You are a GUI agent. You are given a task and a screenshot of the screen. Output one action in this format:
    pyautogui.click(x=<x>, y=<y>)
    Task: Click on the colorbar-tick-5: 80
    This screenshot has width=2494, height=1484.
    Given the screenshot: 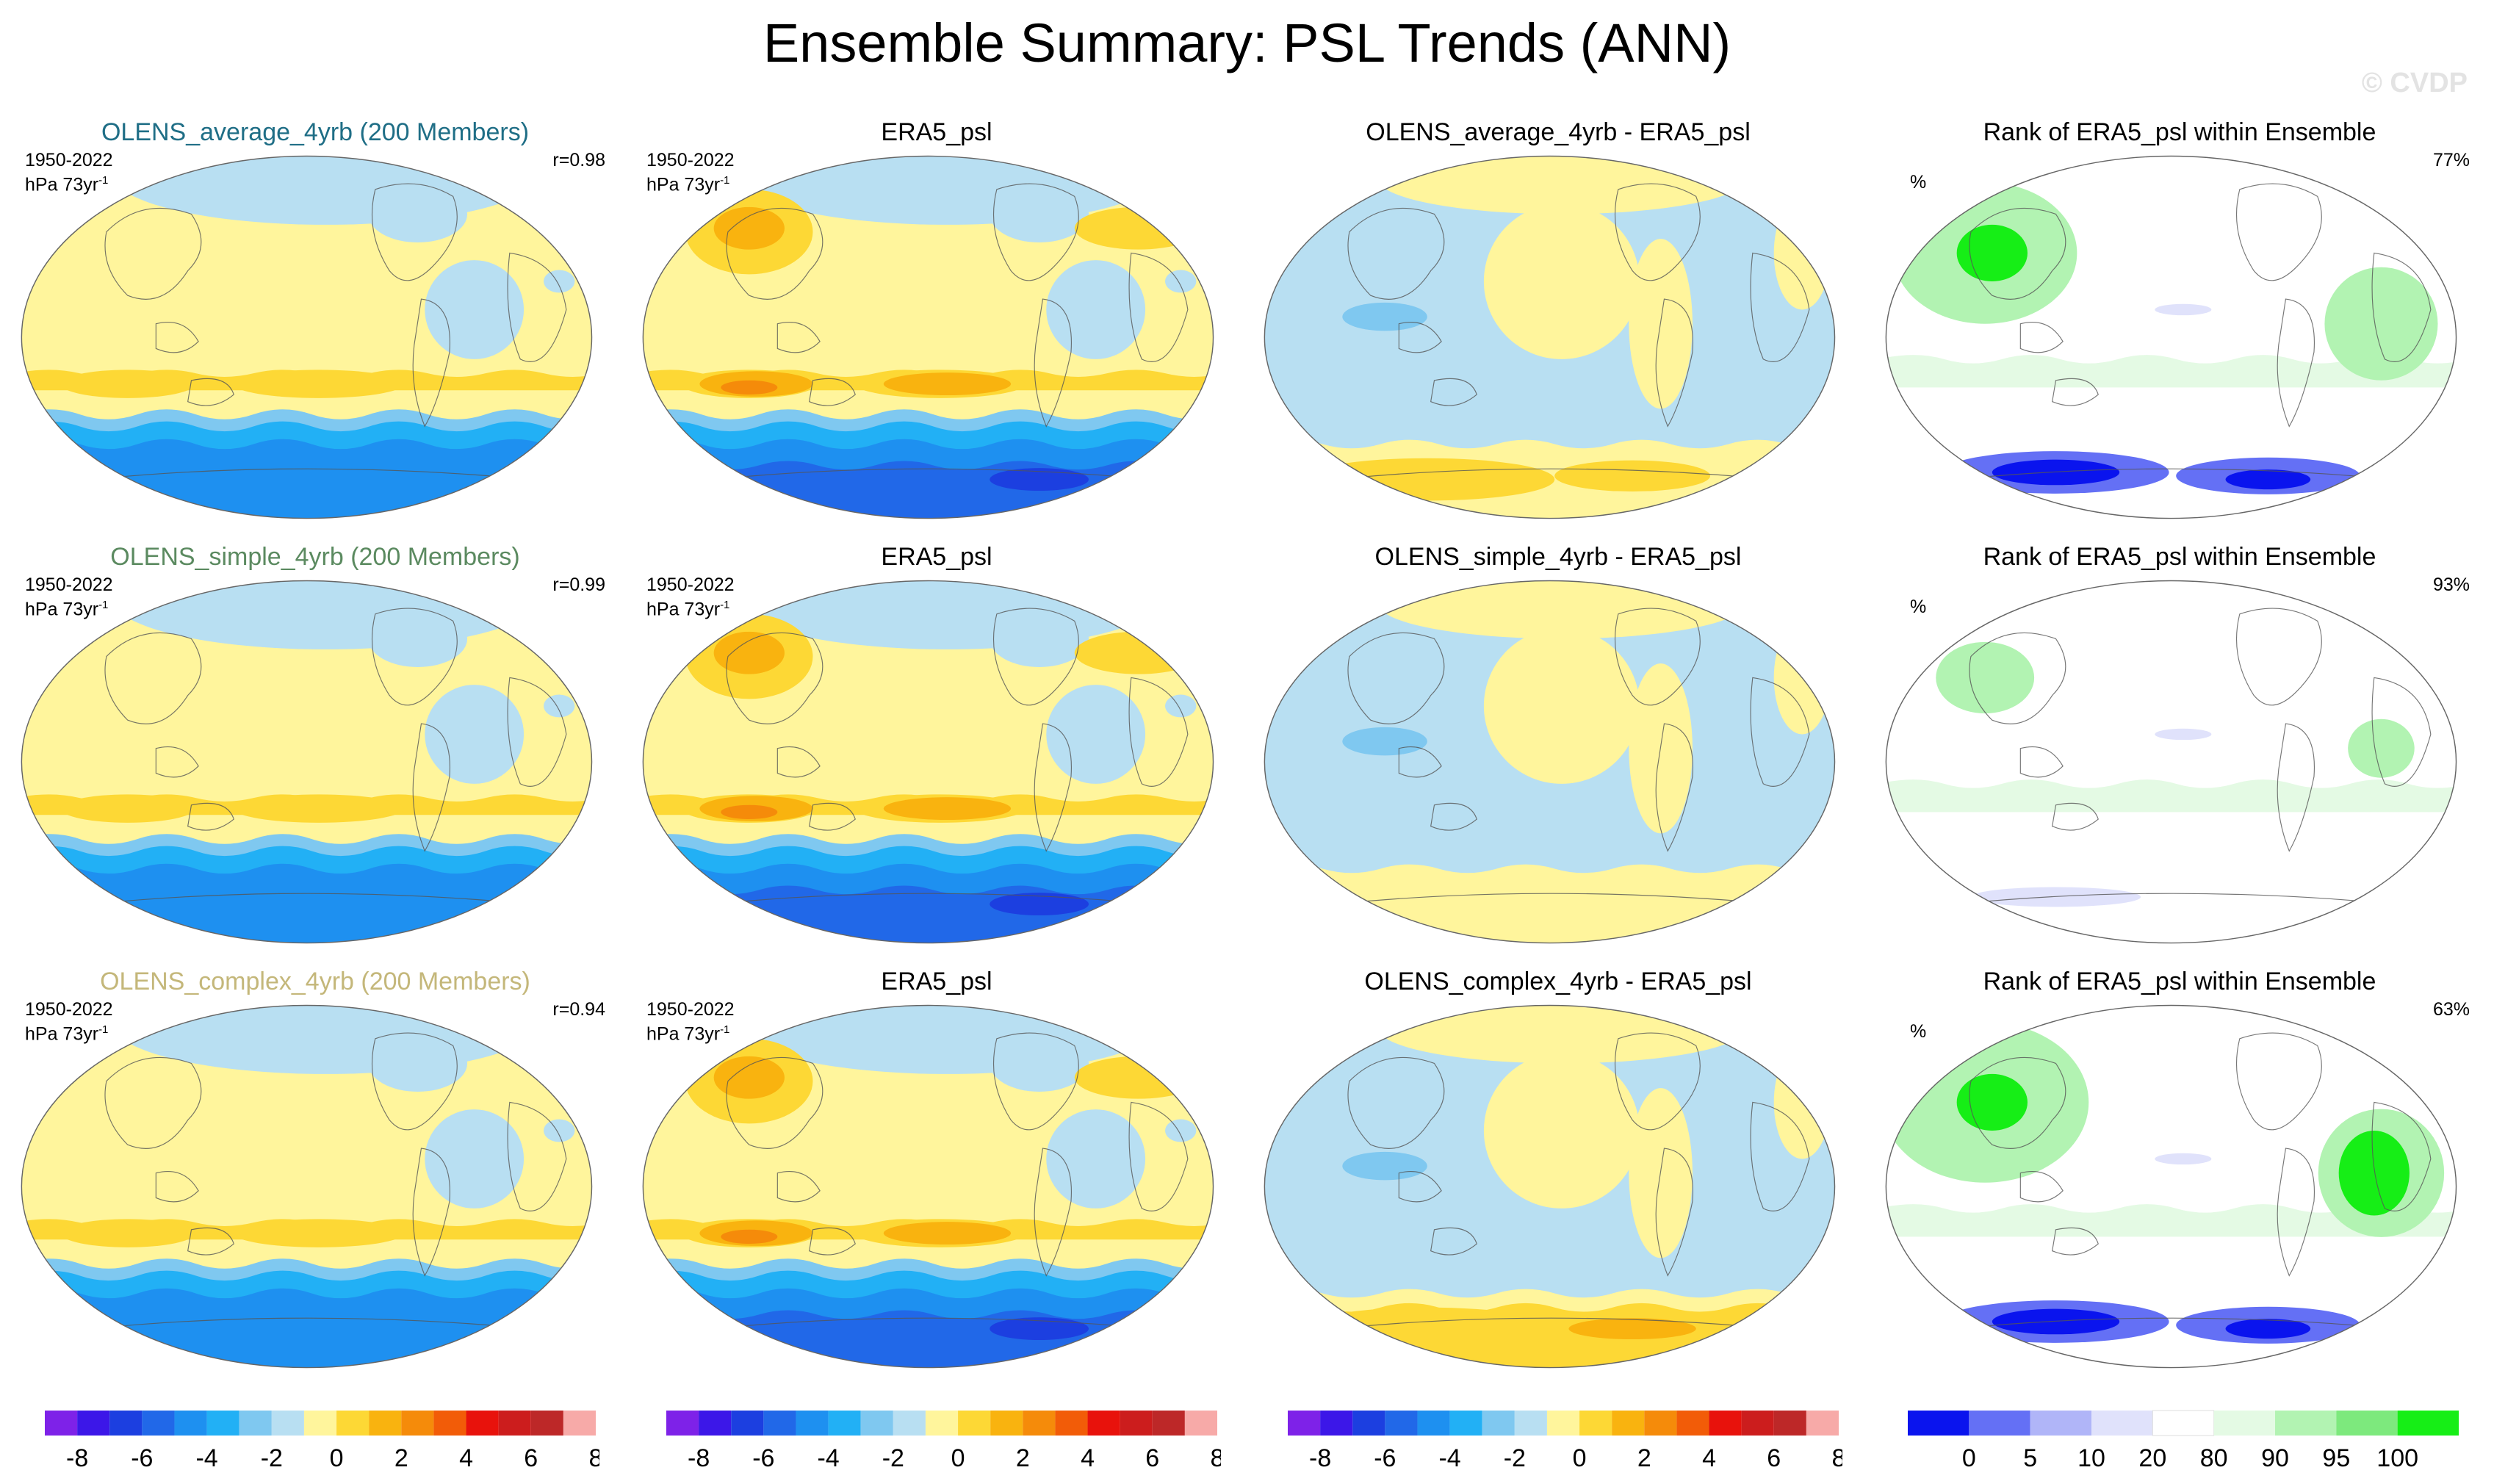 What is the action you would take?
    pyautogui.click(x=2214, y=1458)
    